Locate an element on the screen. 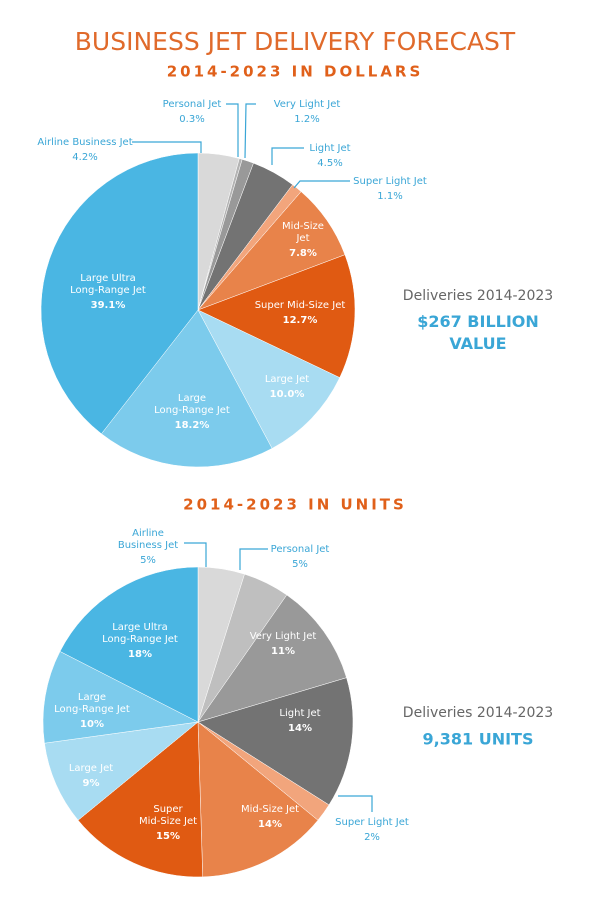 Image resolution: width=590 pixels, height=910 pixels. slice-value: 9% is located at coordinates (91, 783).